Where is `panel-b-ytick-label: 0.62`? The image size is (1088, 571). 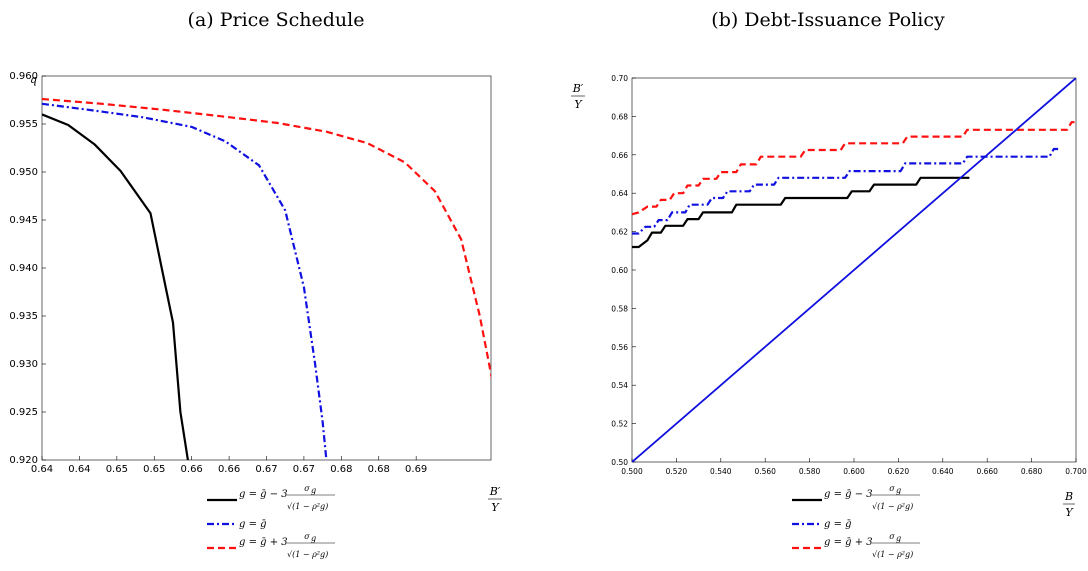 panel-b-ytick-label: 0.62 is located at coordinates (619, 232).